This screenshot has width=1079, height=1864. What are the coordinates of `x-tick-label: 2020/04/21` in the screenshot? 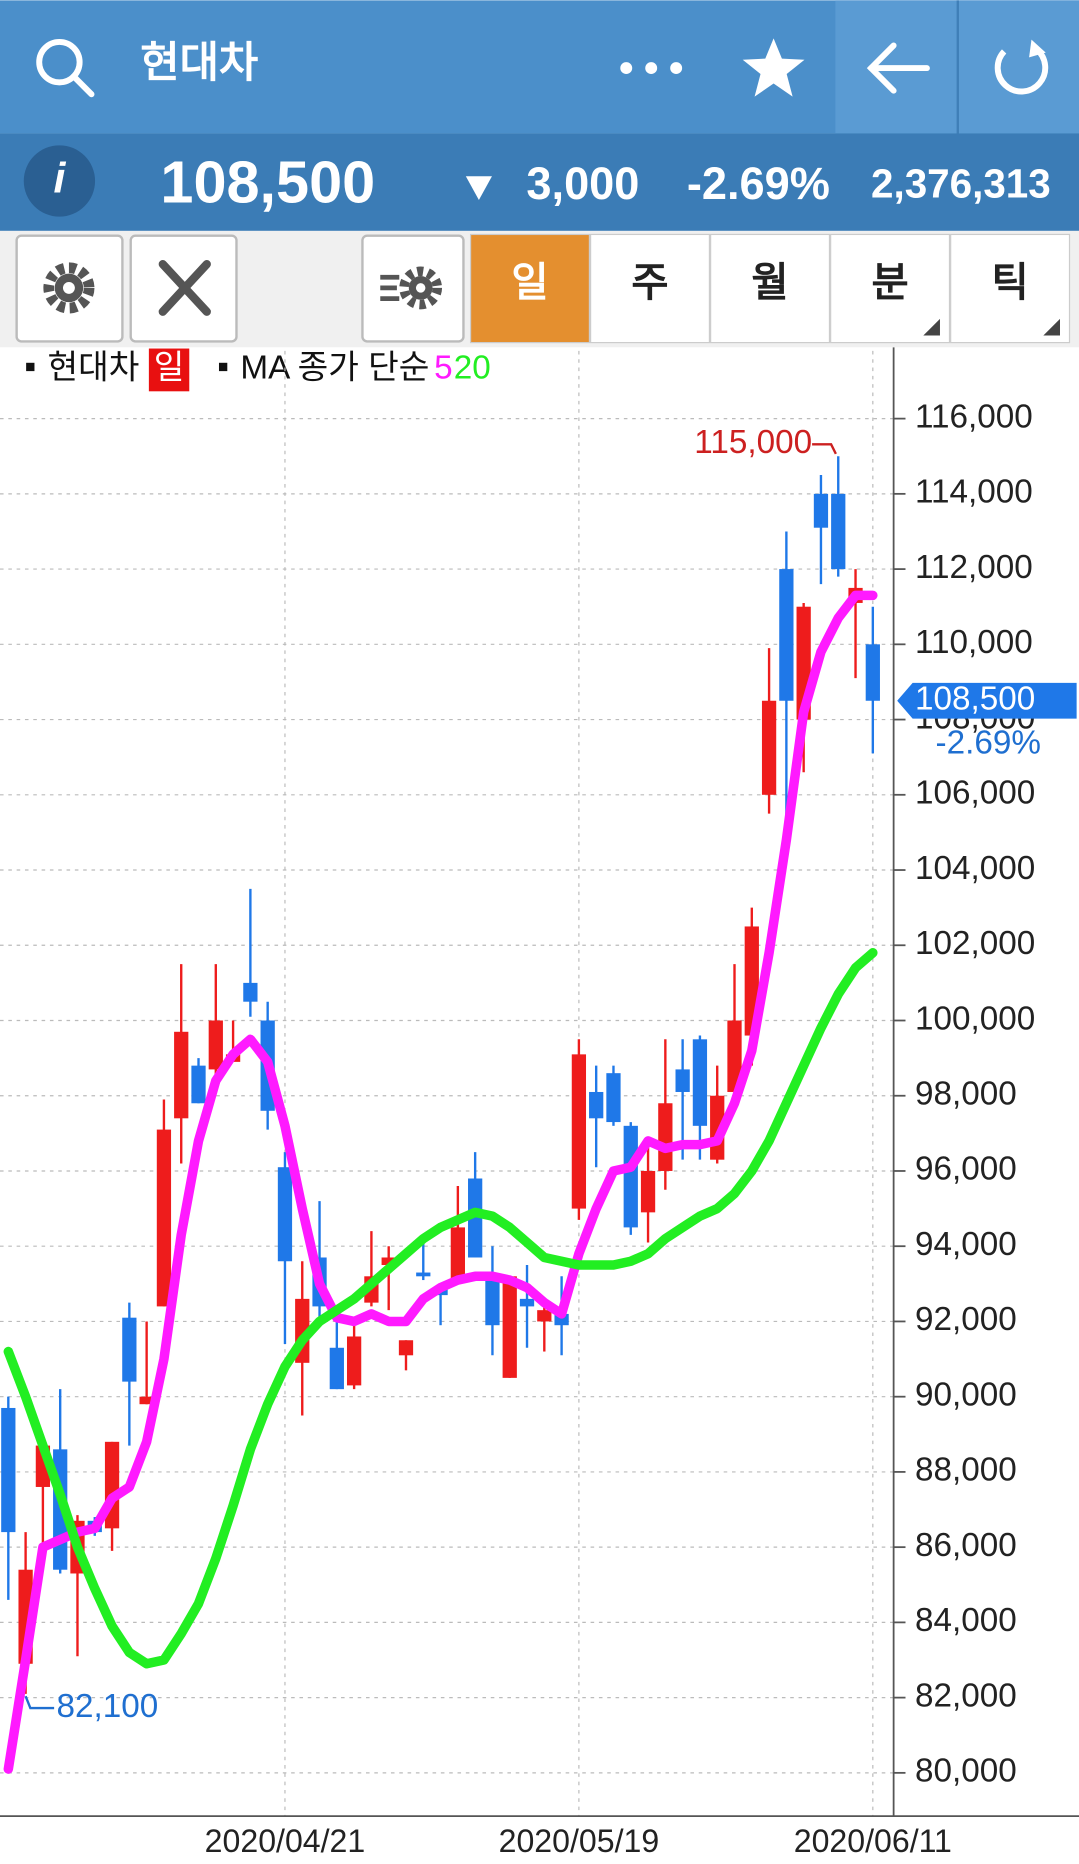 It's located at (285, 1841).